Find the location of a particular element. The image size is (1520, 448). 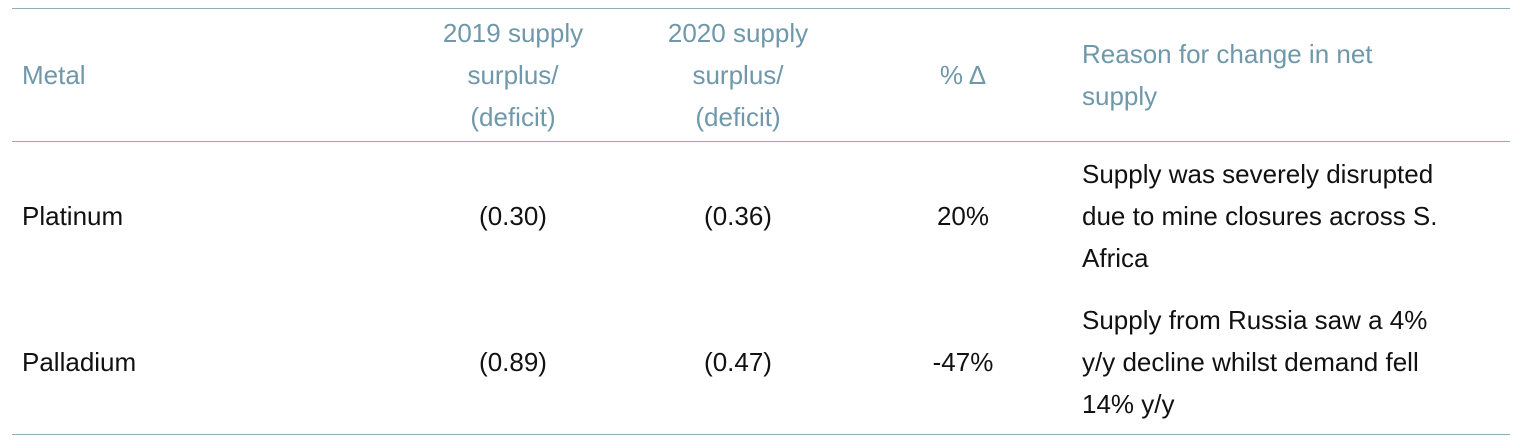

table-cell: (0.47) is located at coordinates (738, 362).